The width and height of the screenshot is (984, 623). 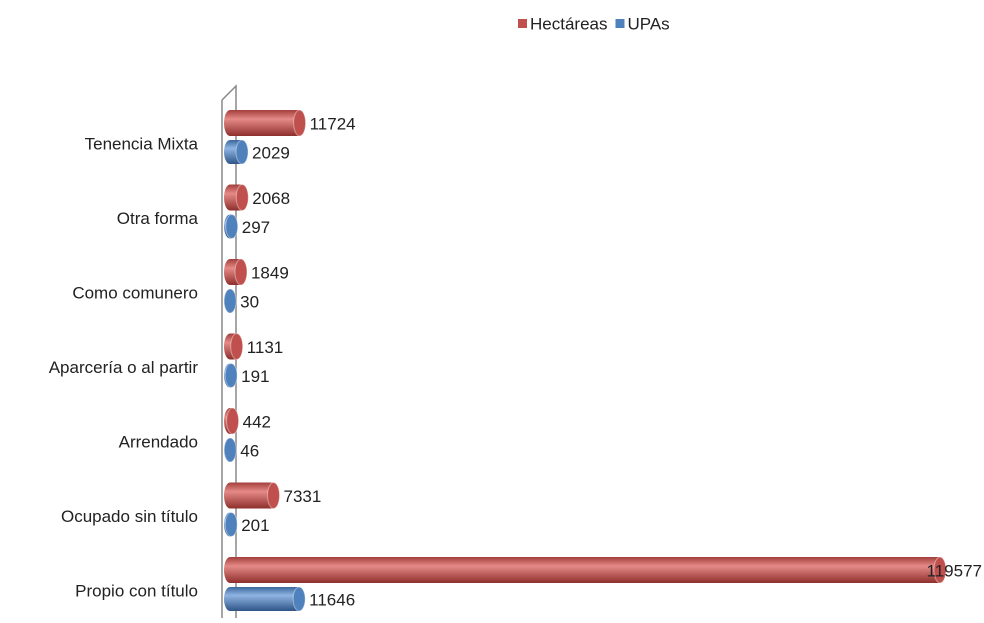 I want to click on y-tick-label: Propio con título, so click(x=136, y=590).